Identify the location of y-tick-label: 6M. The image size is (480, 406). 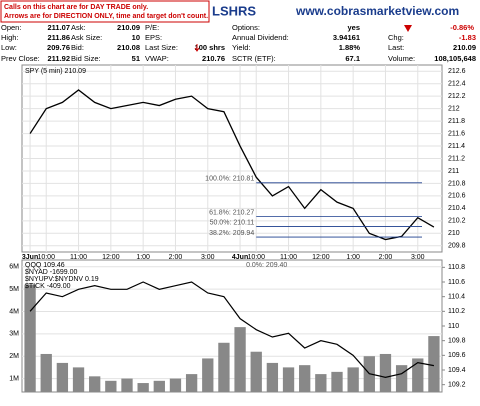
(14, 267).